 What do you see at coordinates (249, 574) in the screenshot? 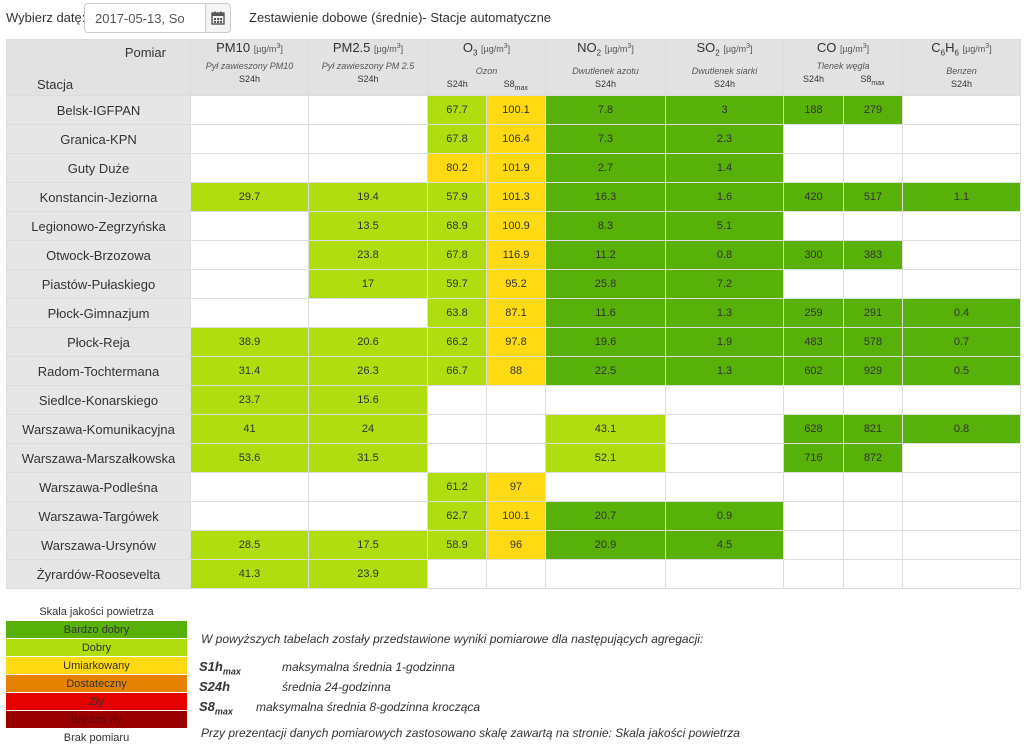
I see `measurement-value: 41.3` at bounding box center [249, 574].